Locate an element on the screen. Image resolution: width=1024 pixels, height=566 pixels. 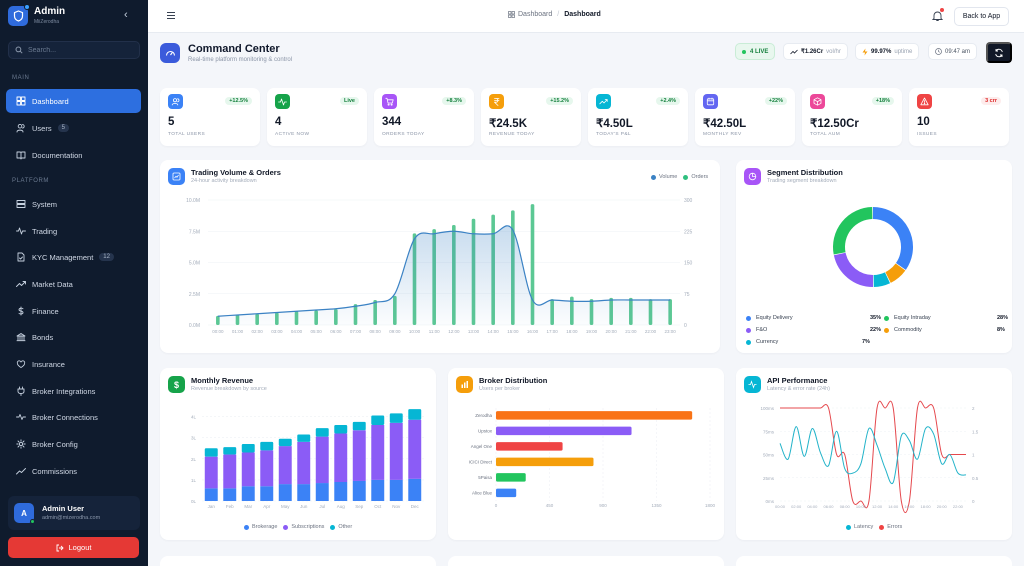
x-tick-label: 12:00 is located at coordinates (877, 506).